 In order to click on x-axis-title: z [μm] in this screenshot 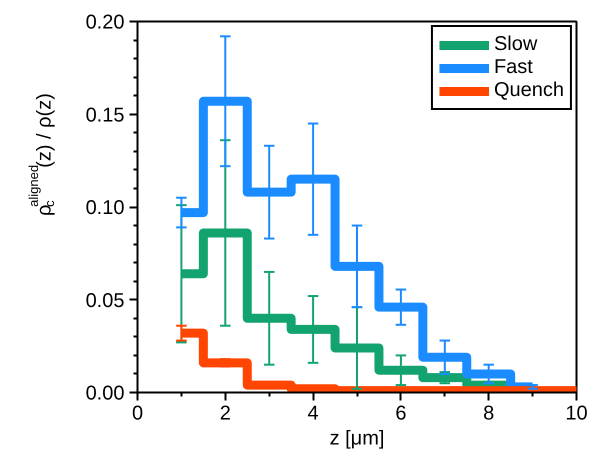, I will do `click(357, 439)`.